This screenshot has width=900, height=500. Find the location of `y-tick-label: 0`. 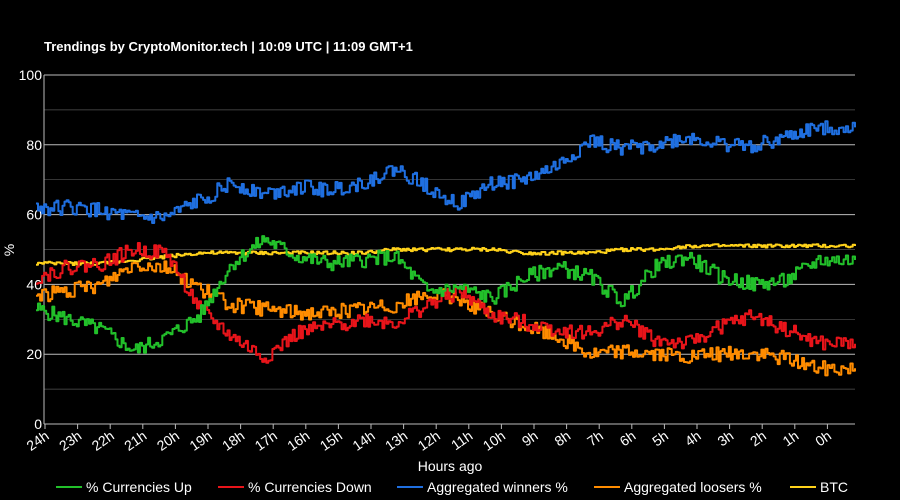

y-tick-label: 0 is located at coordinates (38, 424).